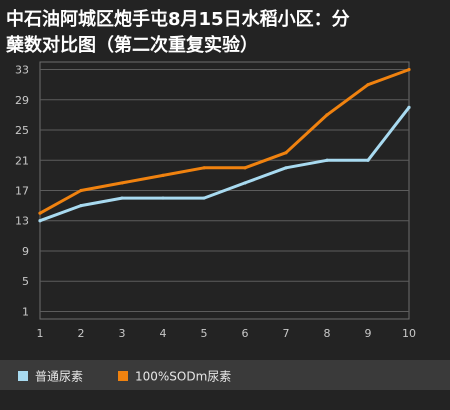  I want to click on x-tick-label: 9, so click(368, 333).